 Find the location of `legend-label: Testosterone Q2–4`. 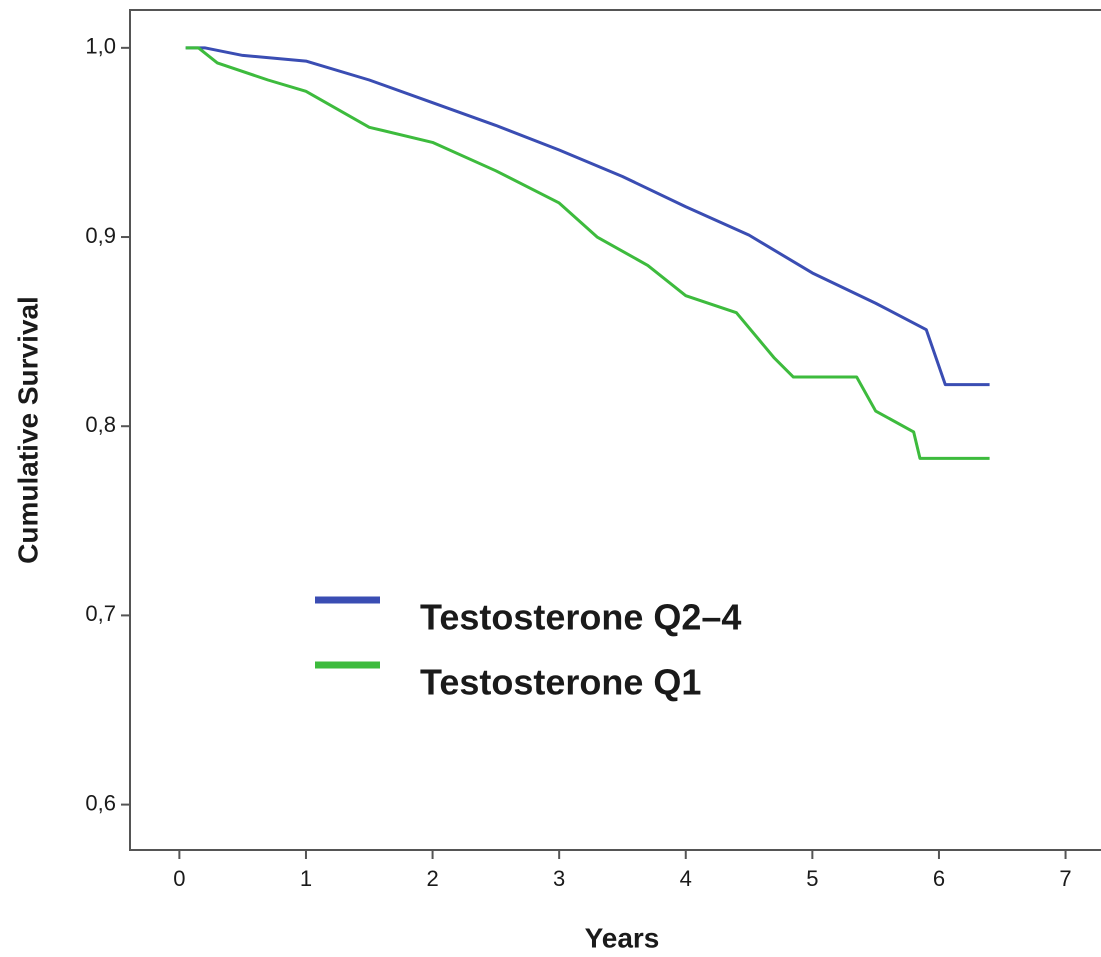

legend-label: Testosterone Q2–4 is located at coordinates (580, 617).